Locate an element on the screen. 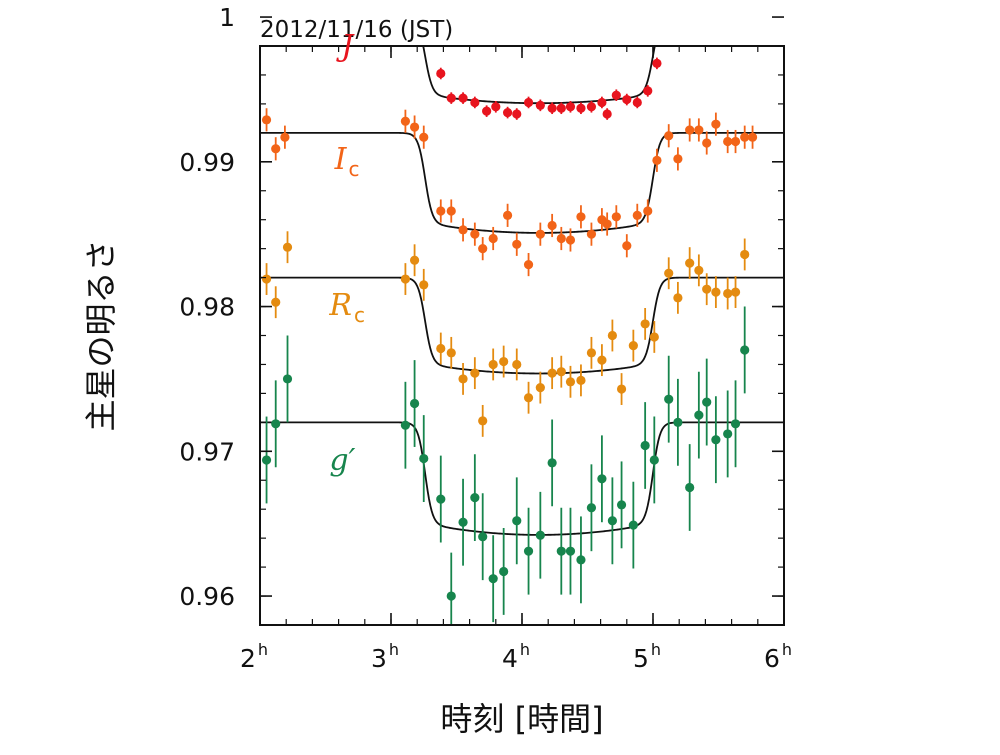  series-label: g′ is located at coordinates (342, 460).